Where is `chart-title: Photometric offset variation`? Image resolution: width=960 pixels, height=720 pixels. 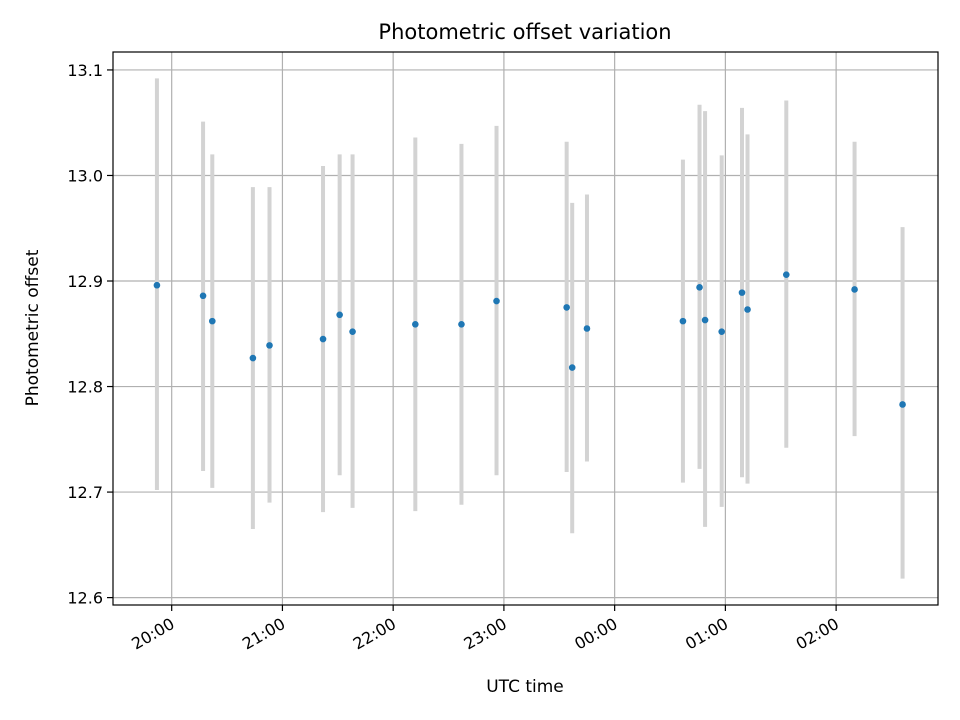 chart-title: Photometric offset variation is located at coordinates (524, 32).